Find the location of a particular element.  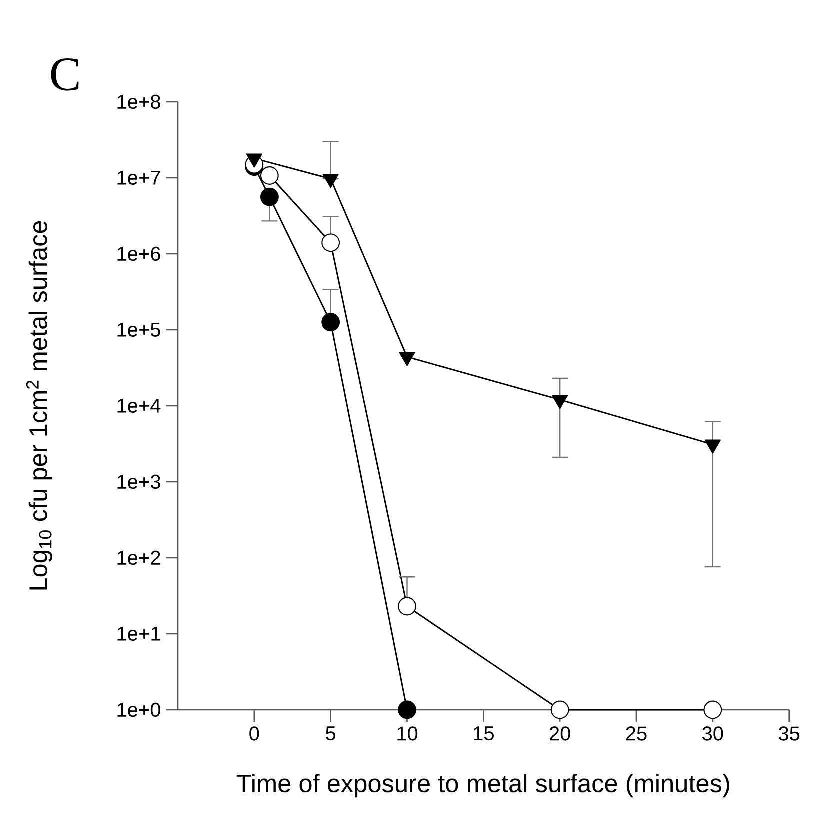

x-tick-label: 35 is located at coordinates (789, 733).